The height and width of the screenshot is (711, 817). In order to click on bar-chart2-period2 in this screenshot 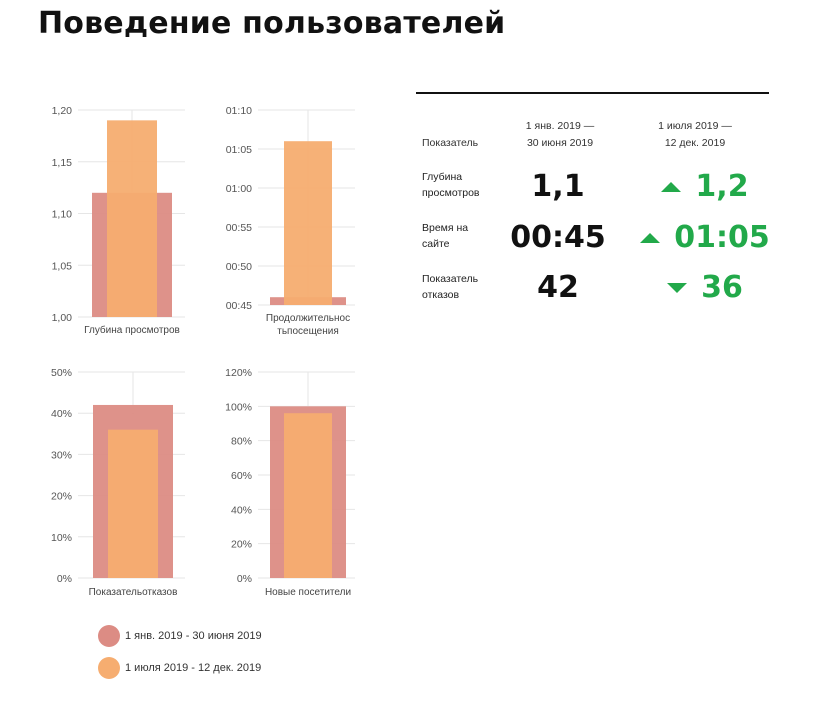, I will do `click(308, 223)`.